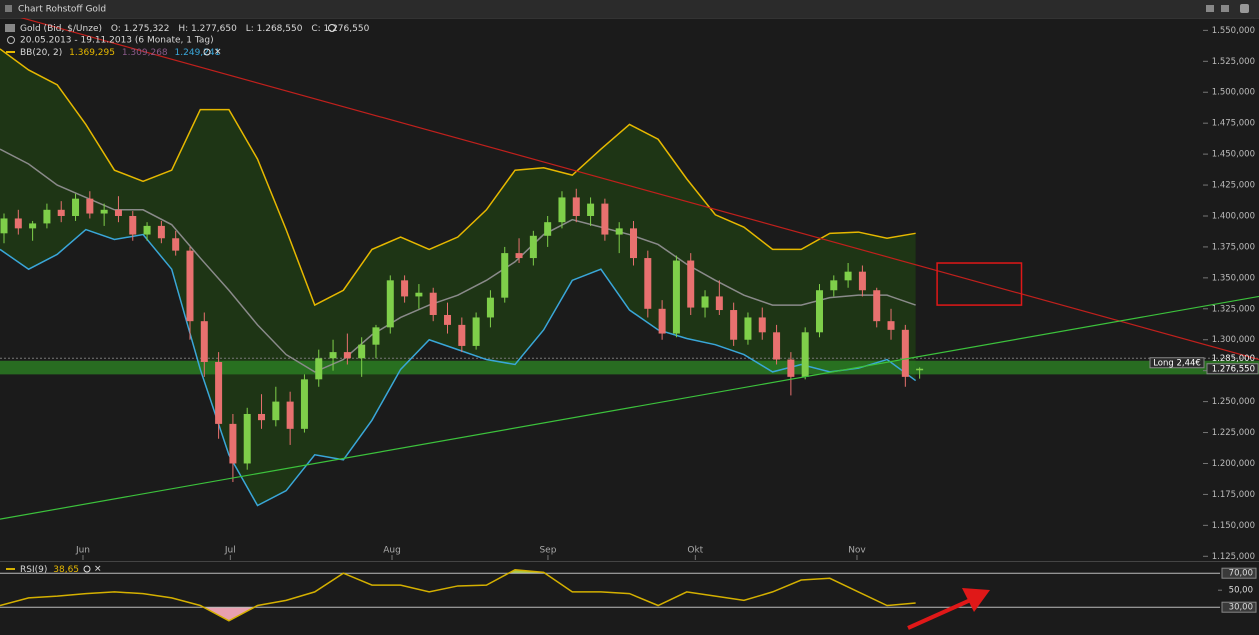  What do you see at coordinates (41, 53) in the screenshot?
I see `indicator: BB(20, 2)` at bounding box center [41, 53].